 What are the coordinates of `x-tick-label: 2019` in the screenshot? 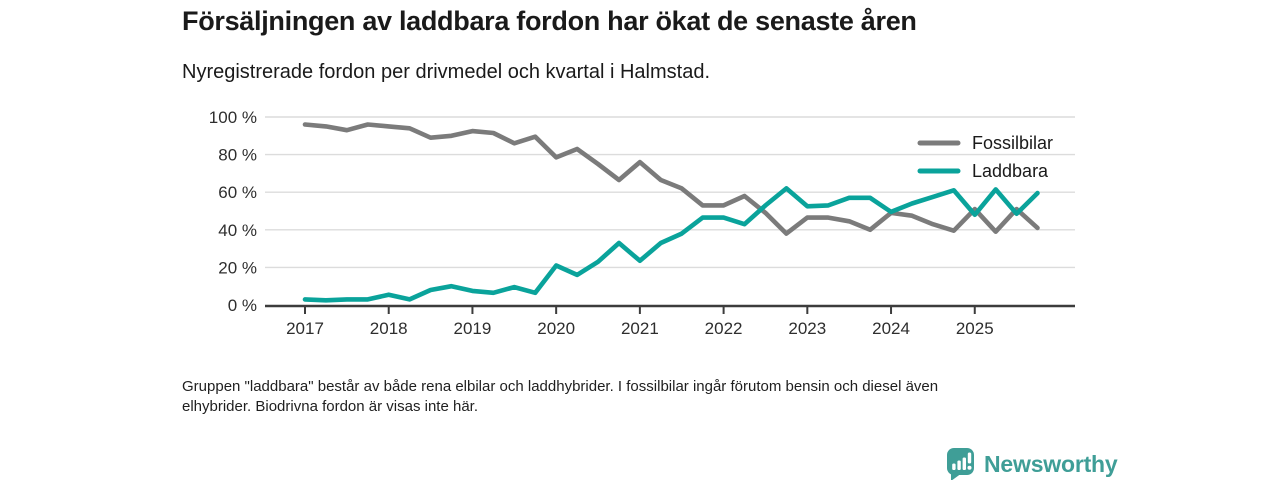 It's located at (473, 328).